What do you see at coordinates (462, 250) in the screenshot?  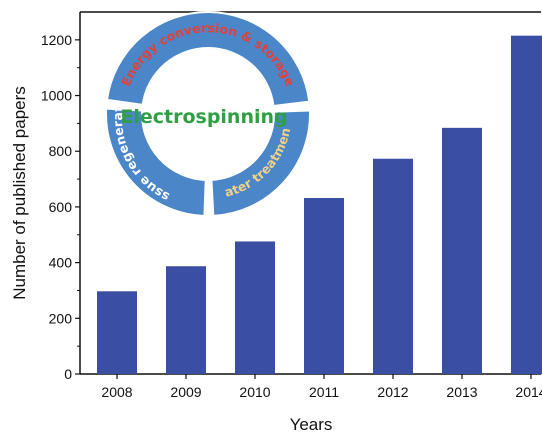 I see `bar-2013` at bounding box center [462, 250].